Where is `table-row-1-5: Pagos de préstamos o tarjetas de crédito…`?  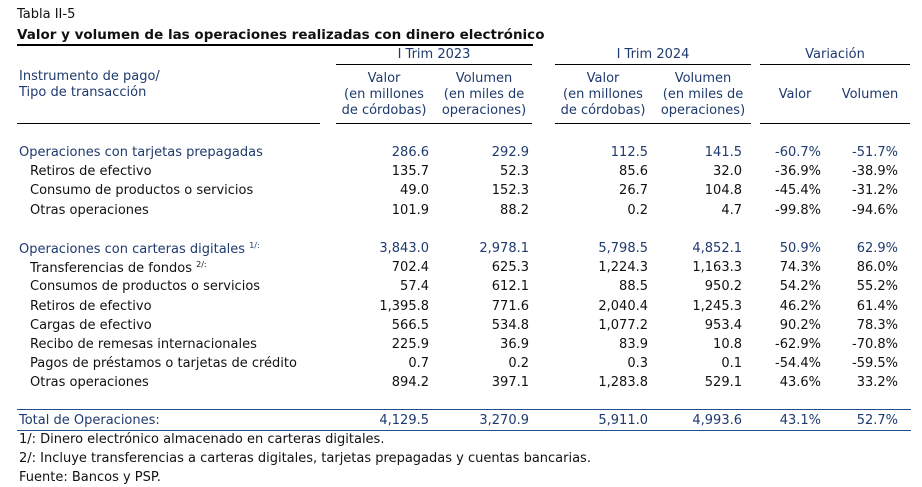
table-row-1-5: Pagos de préstamos o tarjetas de crédito… is located at coordinates (461, 365).